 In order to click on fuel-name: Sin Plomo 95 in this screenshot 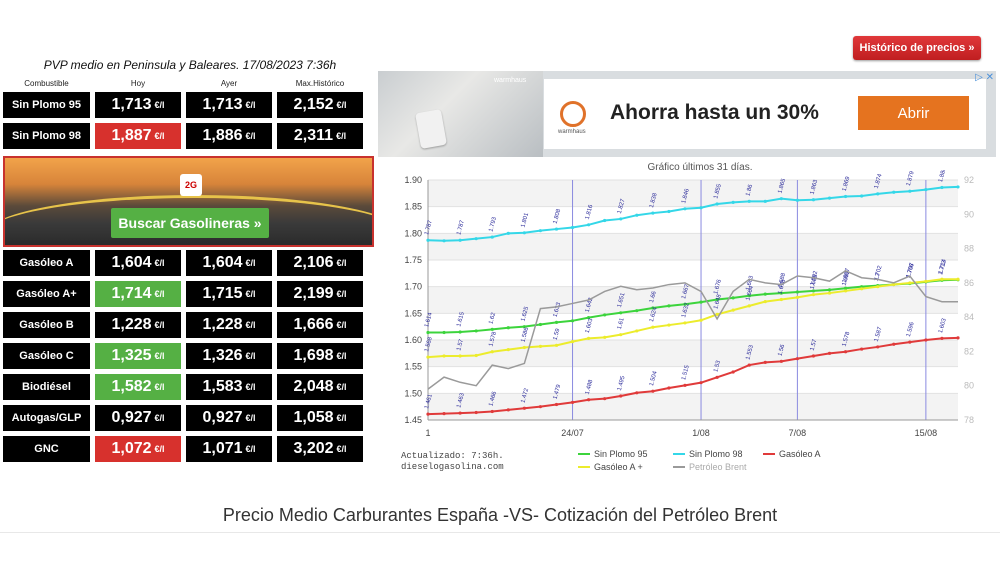, I will do `click(46, 105)`.